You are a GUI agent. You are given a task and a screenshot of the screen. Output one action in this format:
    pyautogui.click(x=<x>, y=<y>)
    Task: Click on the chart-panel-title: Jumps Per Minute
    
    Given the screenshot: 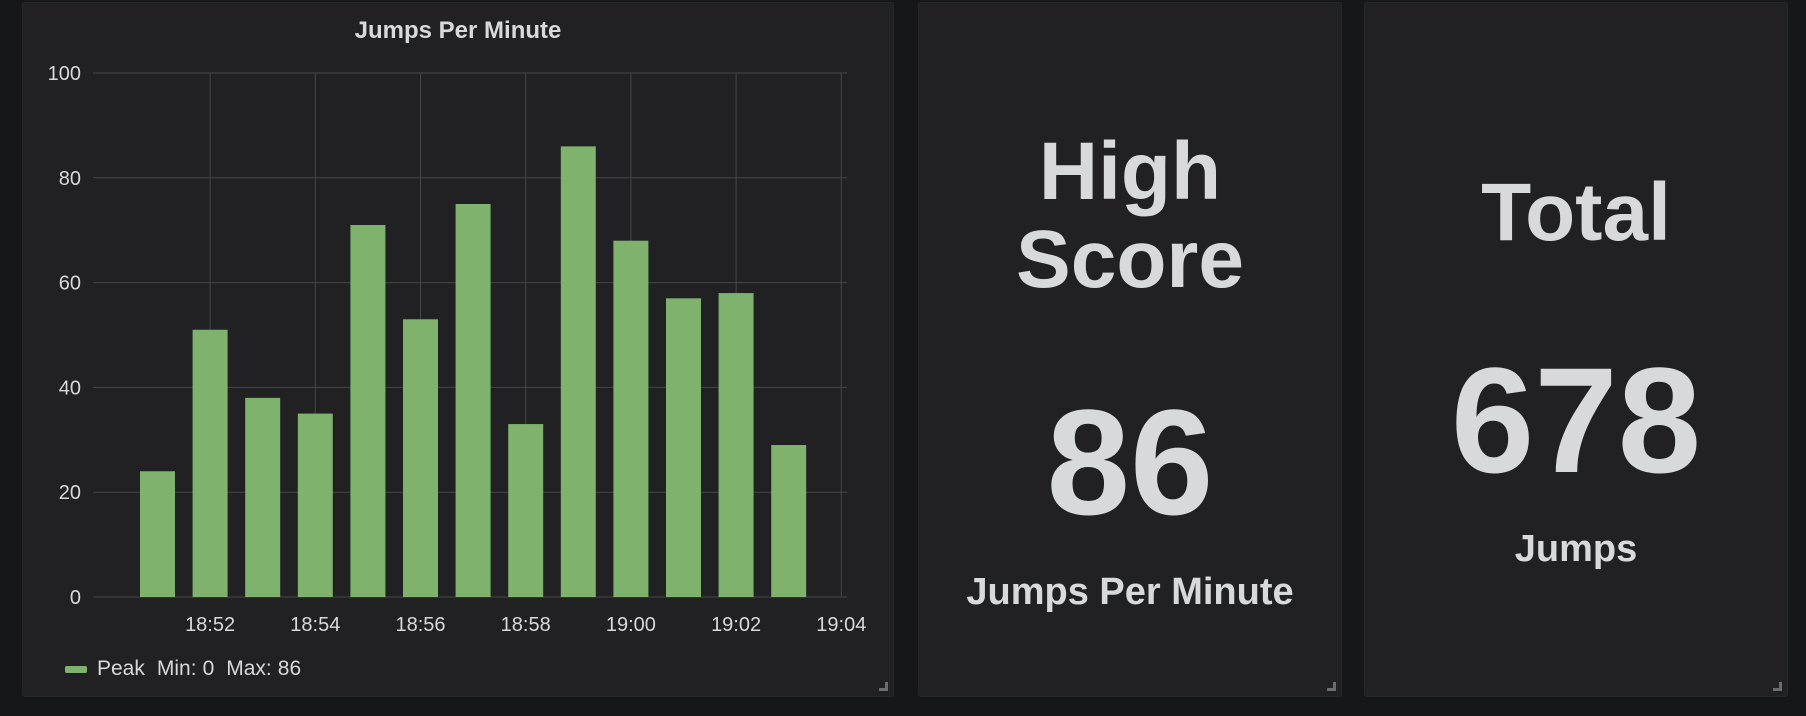 What is the action you would take?
    pyautogui.click(x=458, y=30)
    